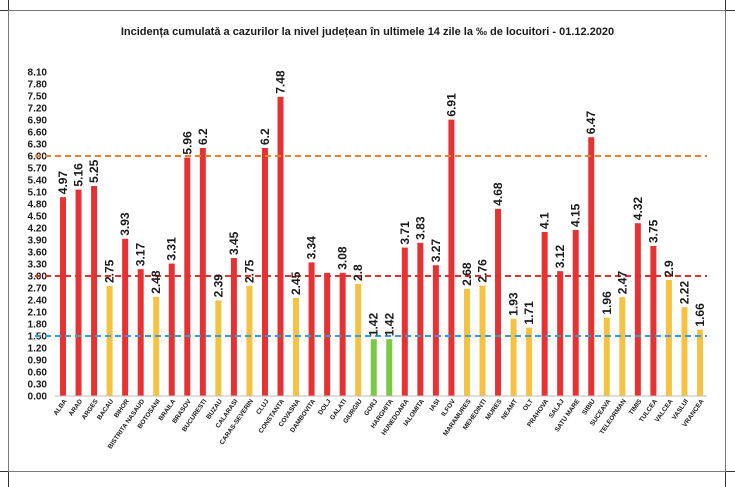  What do you see at coordinates (63, 183) in the screenshot?
I see `bar-value-label: 4.97` at bounding box center [63, 183].